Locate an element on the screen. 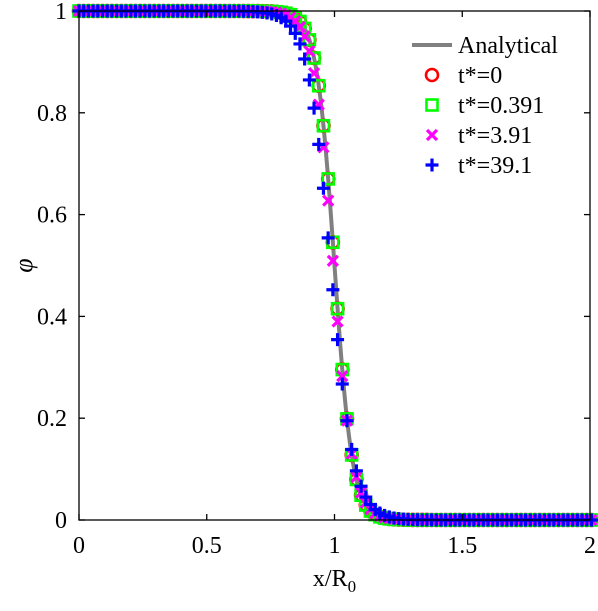 Image resolution: width=598 pixels, height=611 pixels. x-tick-label: 1 is located at coordinates (335, 546).